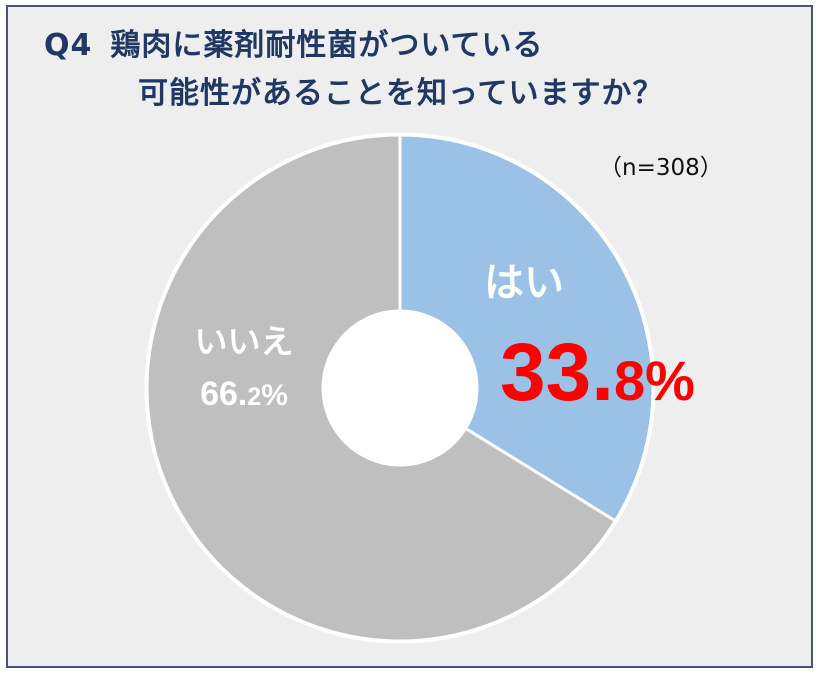 The width and height of the screenshot is (823, 677). I want to click on question-line-1: 鶏肉に薬剤耐性菌がついている, so click(327, 45).